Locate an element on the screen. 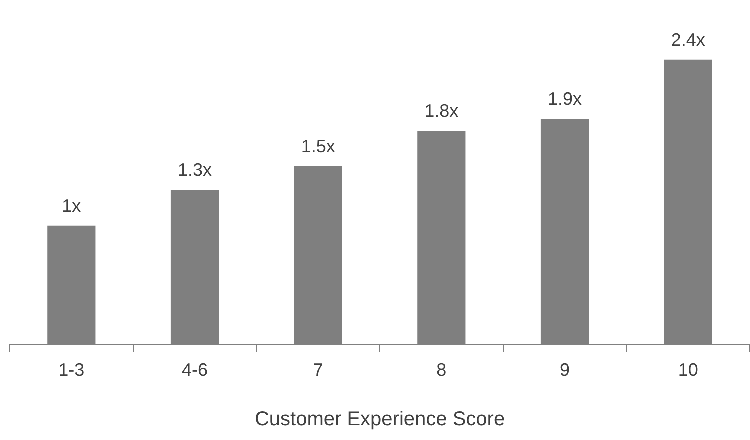 The height and width of the screenshot is (440, 750). data-label: 1.8x is located at coordinates (441, 110).